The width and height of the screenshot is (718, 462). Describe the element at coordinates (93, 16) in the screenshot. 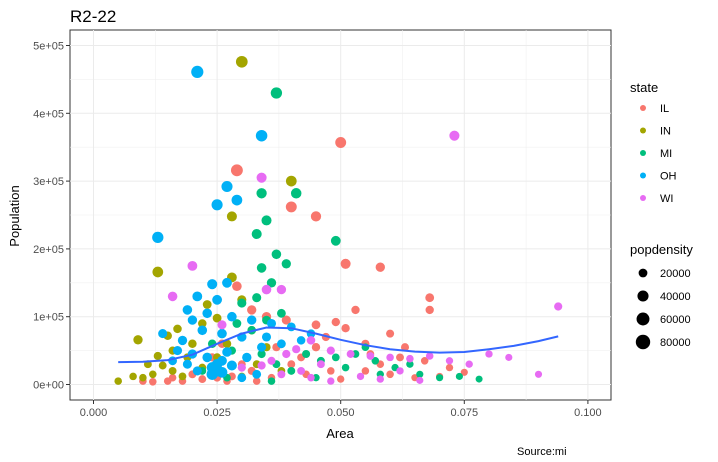

I see `chart-title: R2-22` at that location.